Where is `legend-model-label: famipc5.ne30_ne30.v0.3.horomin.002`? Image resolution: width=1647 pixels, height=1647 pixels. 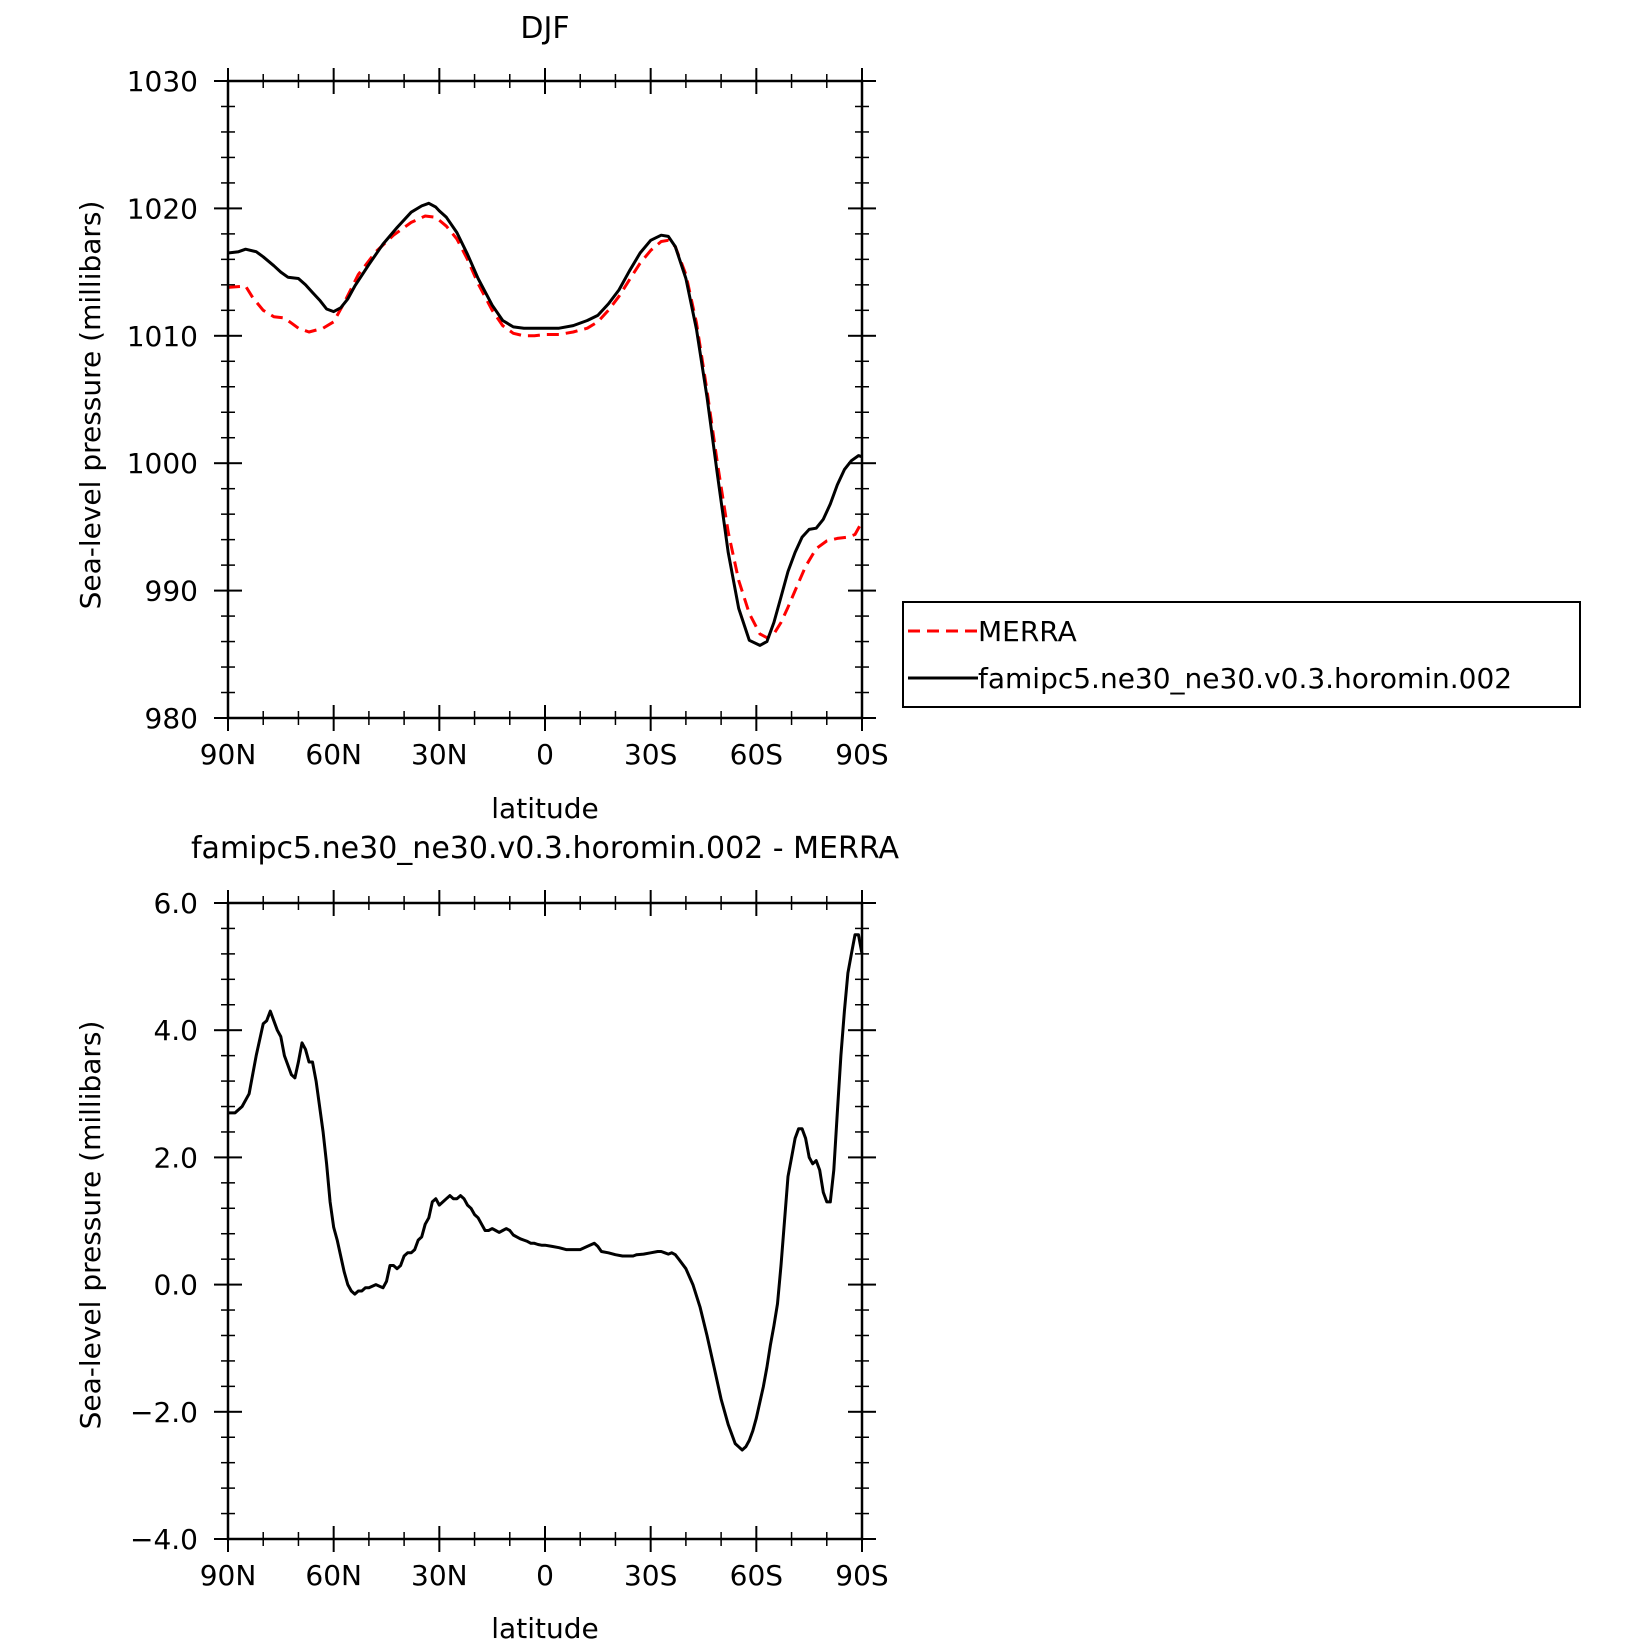 legend-model-label: famipc5.ne30_ne30.v0.3.horomin.002 is located at coordinates (1245, 678).